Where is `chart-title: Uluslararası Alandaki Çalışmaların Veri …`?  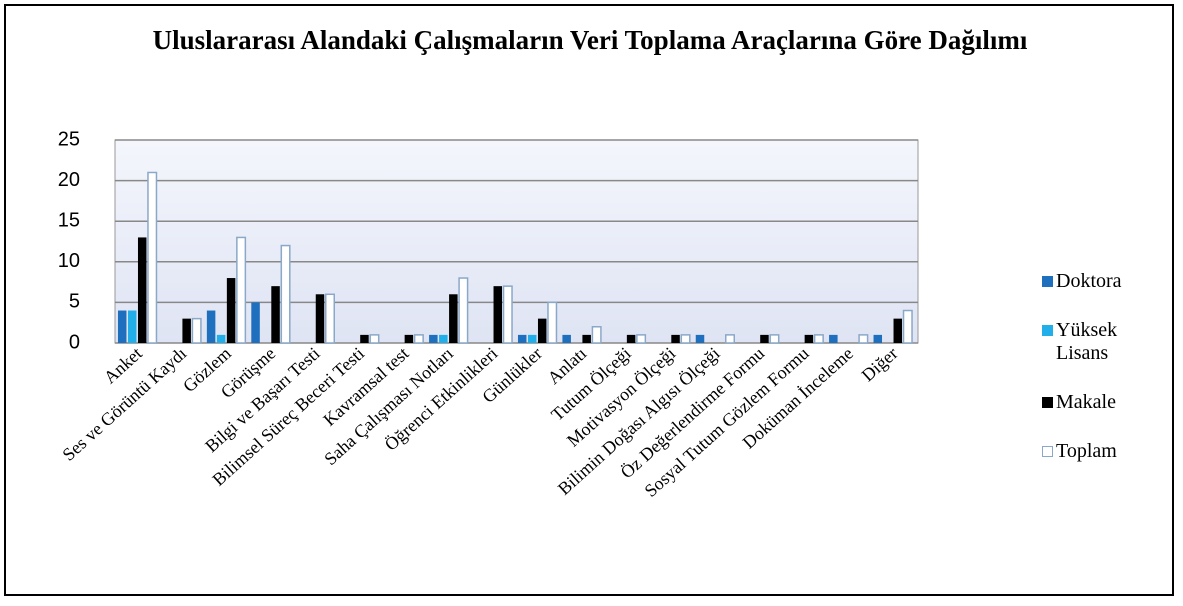 chart-title: Uluslararası Alandaki Çalışmaların Veri … is located at coordinates (590, 40).